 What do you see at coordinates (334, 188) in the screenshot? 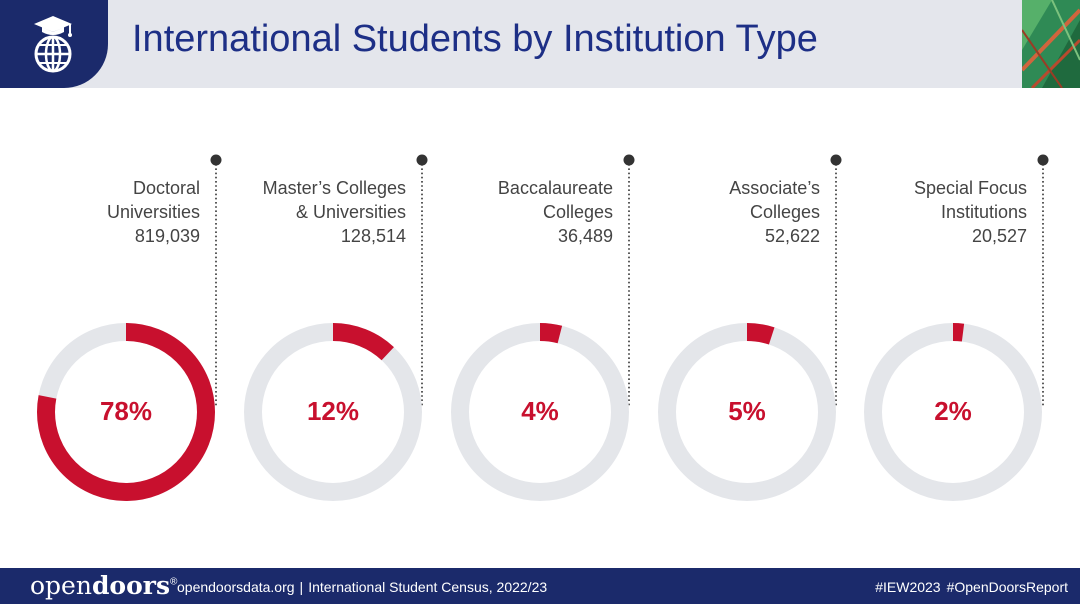
I see `category-name-line: Master’s Colleges` at bounding box center [334, 188].